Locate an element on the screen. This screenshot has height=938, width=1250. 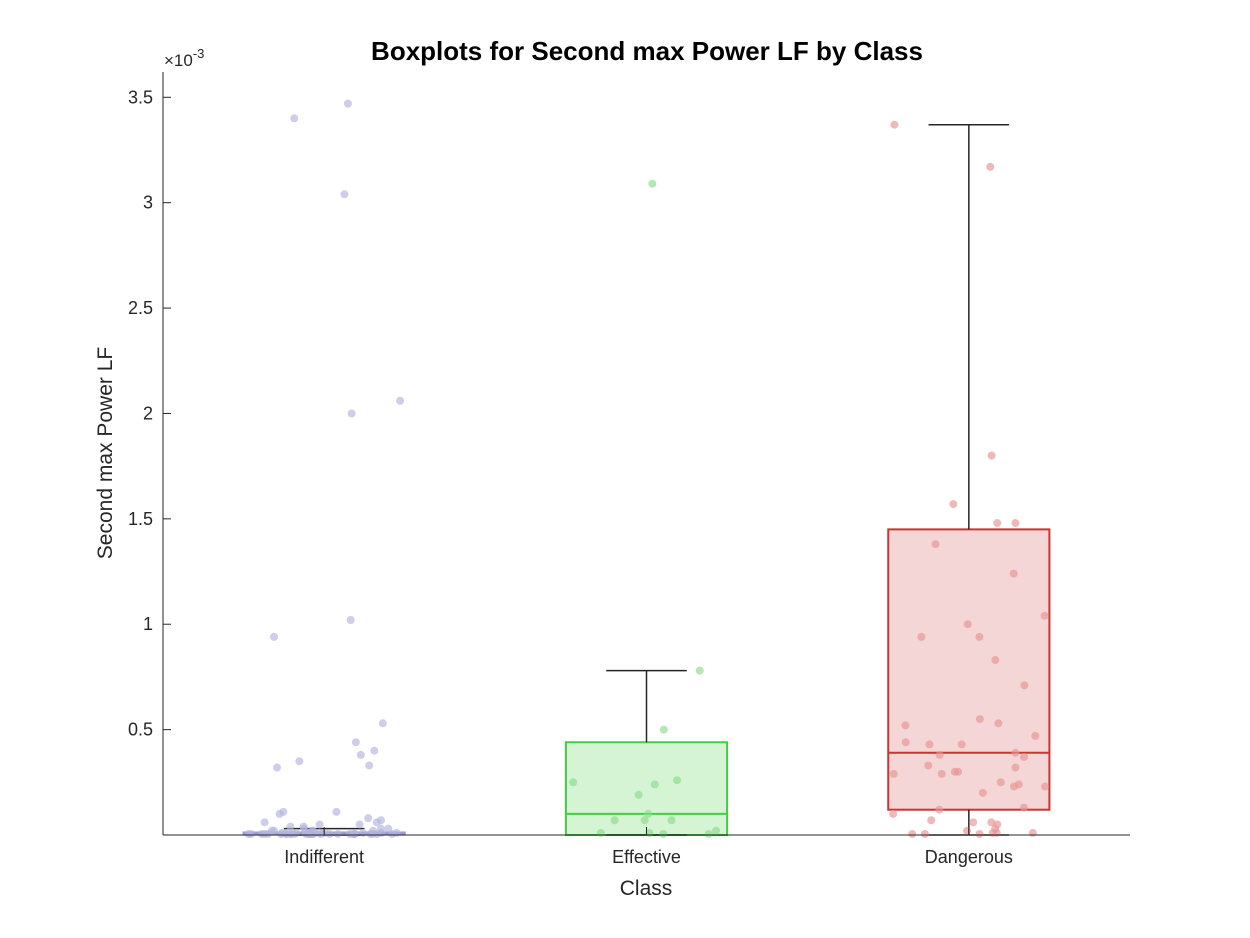
y-tick-label: 2 is located at coordinates (148, 413).